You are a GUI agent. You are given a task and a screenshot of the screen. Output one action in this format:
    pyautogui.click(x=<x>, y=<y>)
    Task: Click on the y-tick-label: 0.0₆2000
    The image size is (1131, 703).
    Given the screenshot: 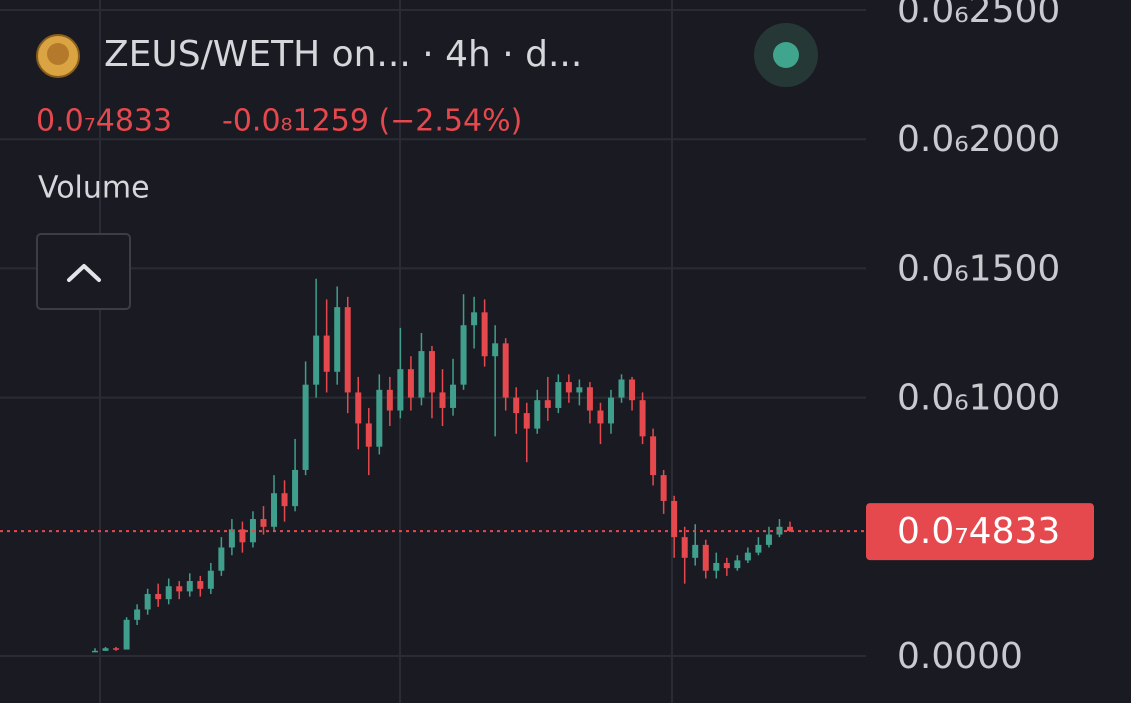 What is the action you would take?
    pyautogui.click(x=978, y=139)
    